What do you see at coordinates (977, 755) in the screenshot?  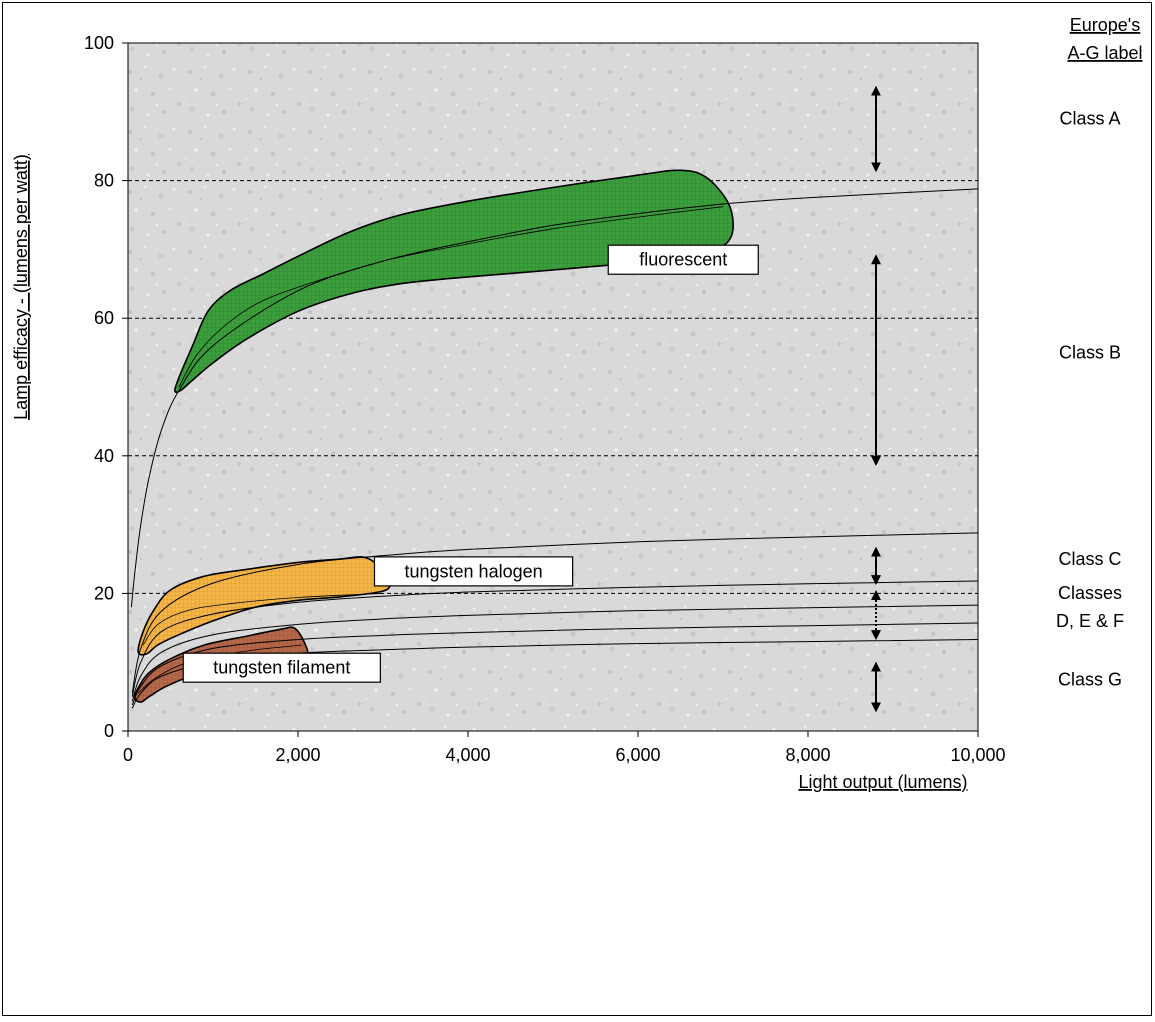 I see `x-tick-label: 10,000` at bounding box center [977, 755].